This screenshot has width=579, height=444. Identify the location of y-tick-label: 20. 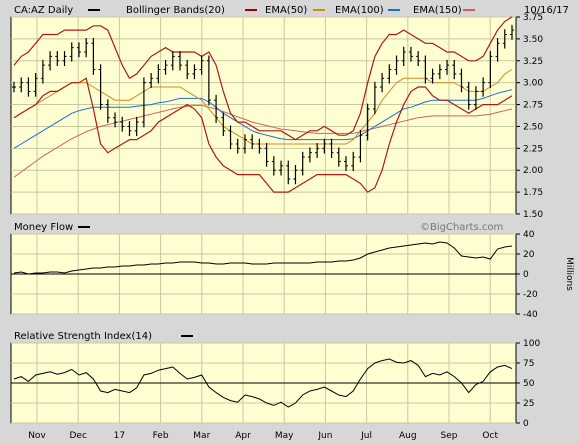
(529, 255).